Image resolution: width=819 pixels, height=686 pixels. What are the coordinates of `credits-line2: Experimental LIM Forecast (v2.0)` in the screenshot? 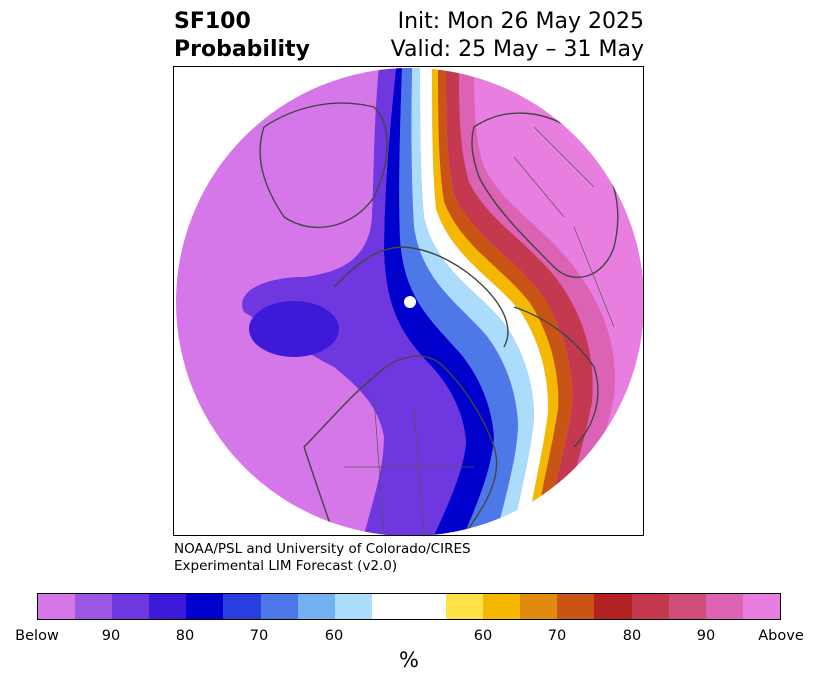 It's located at (286, 566).